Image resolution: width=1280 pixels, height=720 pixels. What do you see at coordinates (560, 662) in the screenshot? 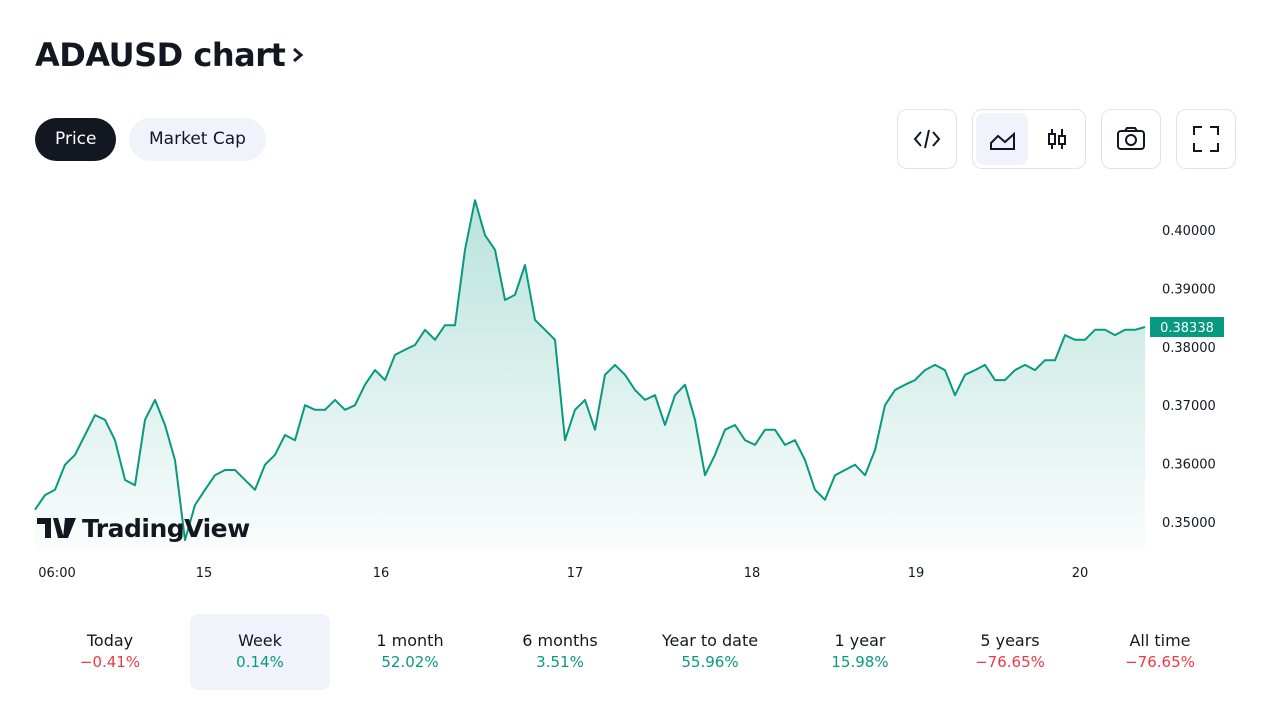
I see `period-change: 3.51%` at bounding box center [560, 662].